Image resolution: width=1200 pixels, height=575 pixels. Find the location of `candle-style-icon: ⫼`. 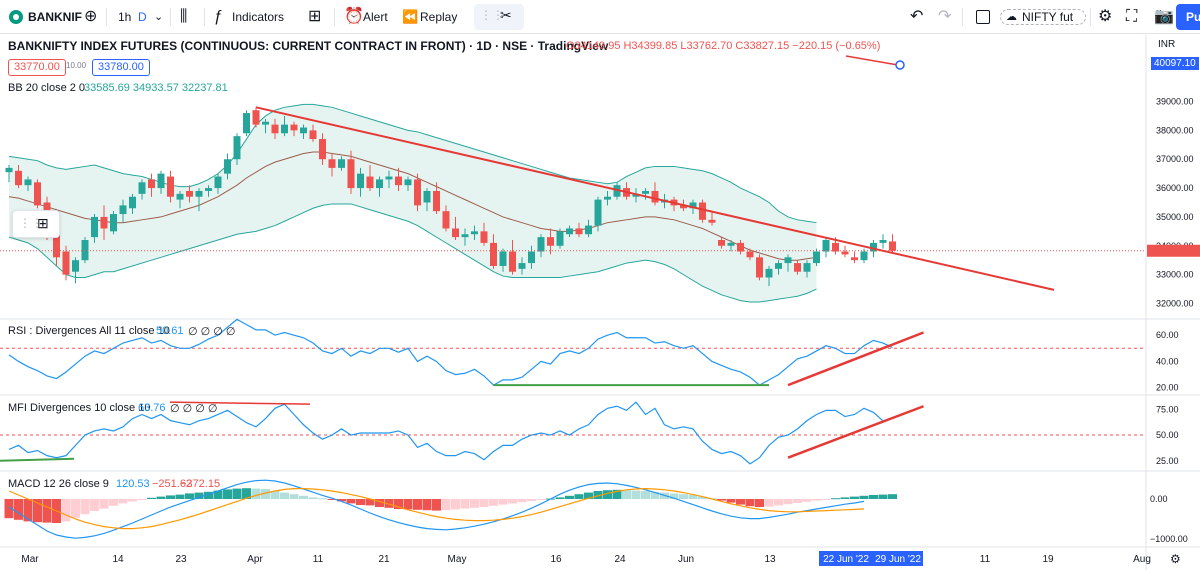

candle-style-icon: ⫼ is located at coordinates (184, 16).